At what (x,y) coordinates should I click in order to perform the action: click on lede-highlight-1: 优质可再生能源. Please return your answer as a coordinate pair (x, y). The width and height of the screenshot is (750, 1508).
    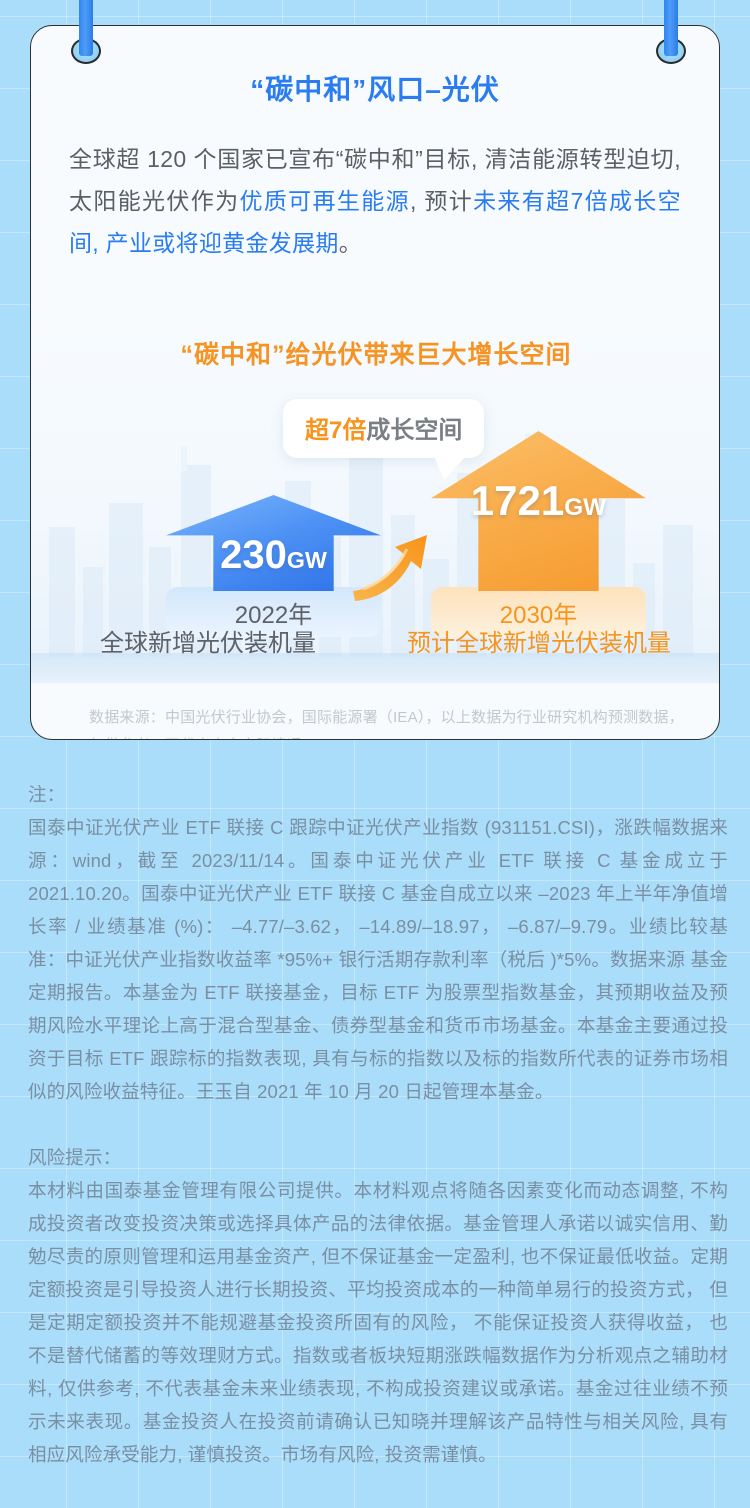
    Looking at the image, I should click on (324, 201).